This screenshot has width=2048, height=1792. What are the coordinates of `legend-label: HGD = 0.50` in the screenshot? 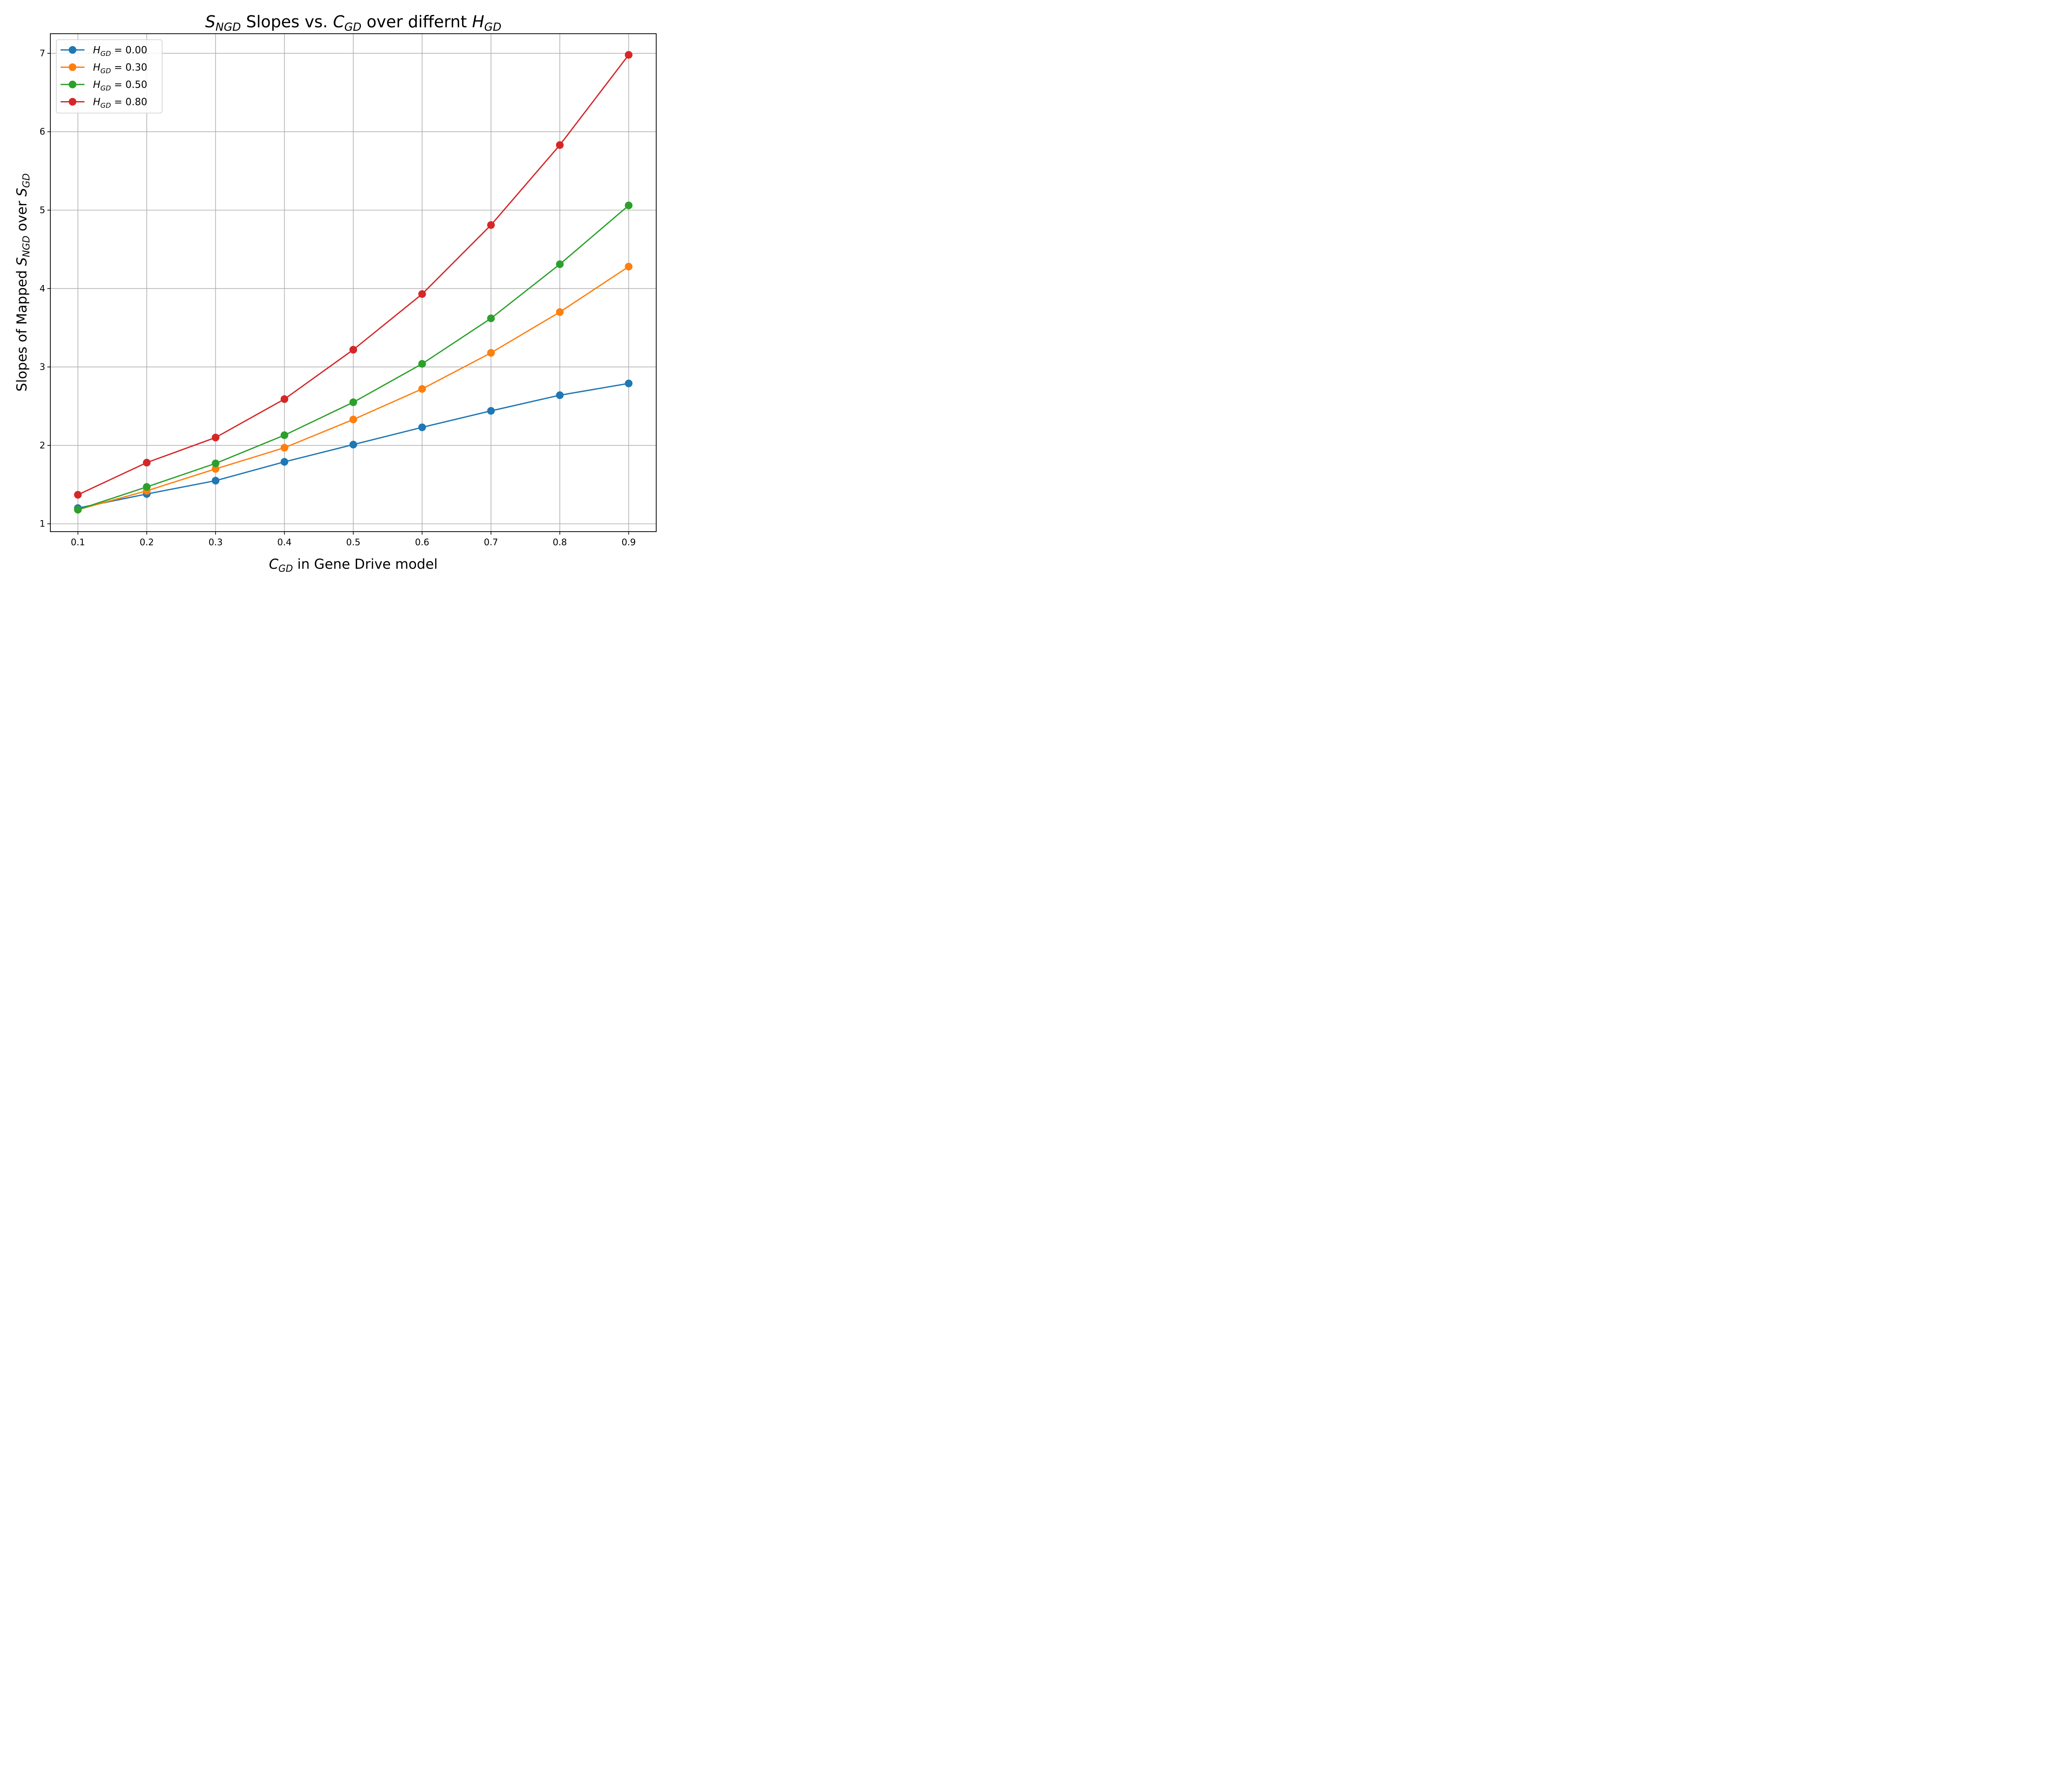 It's located at (120, 85).